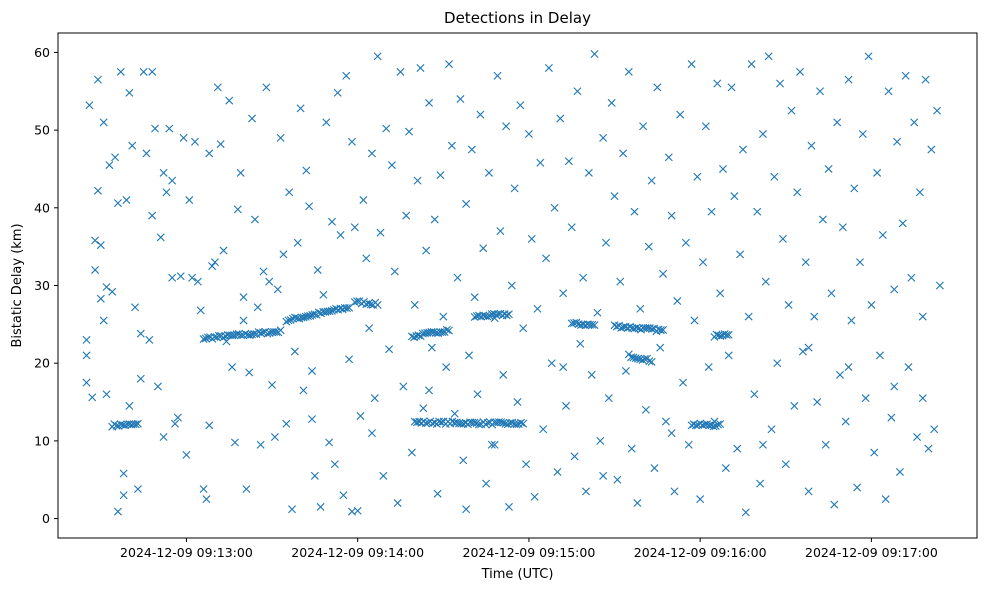 This screenshot has height=590, width=989. Describe the element at coordinates (517, 574) in the screenshot. I see `x-axis-title: Time (UTC)` at that location.